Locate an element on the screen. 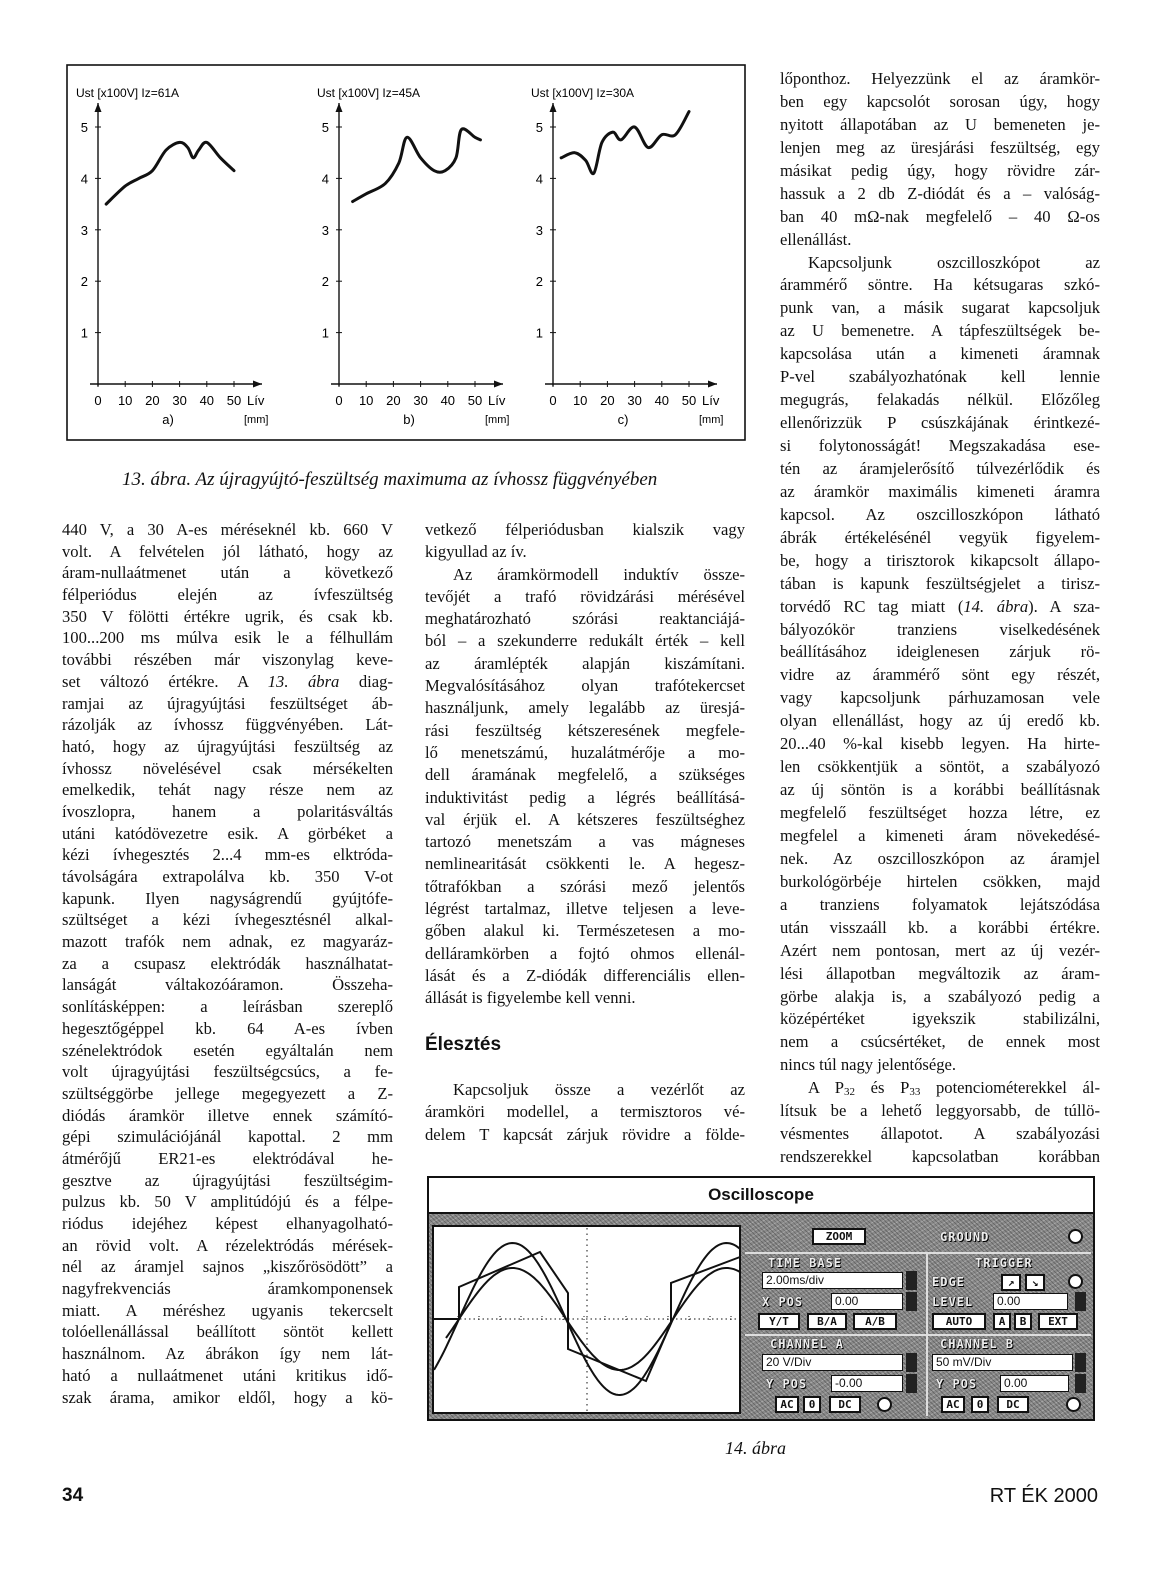  level-field: 0.00 is located at coordinates (1030, 1301).